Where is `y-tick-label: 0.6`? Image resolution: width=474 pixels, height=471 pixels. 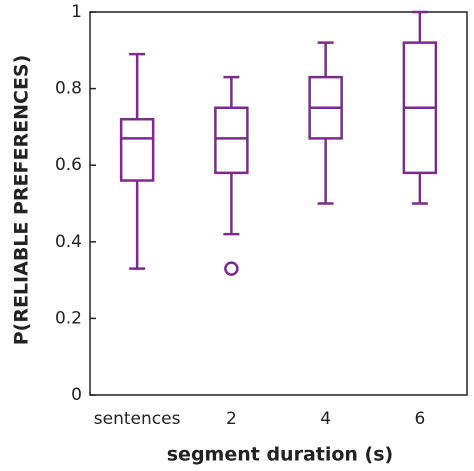 y-tick-label: 0.6 is located at coordinates (68, 165).